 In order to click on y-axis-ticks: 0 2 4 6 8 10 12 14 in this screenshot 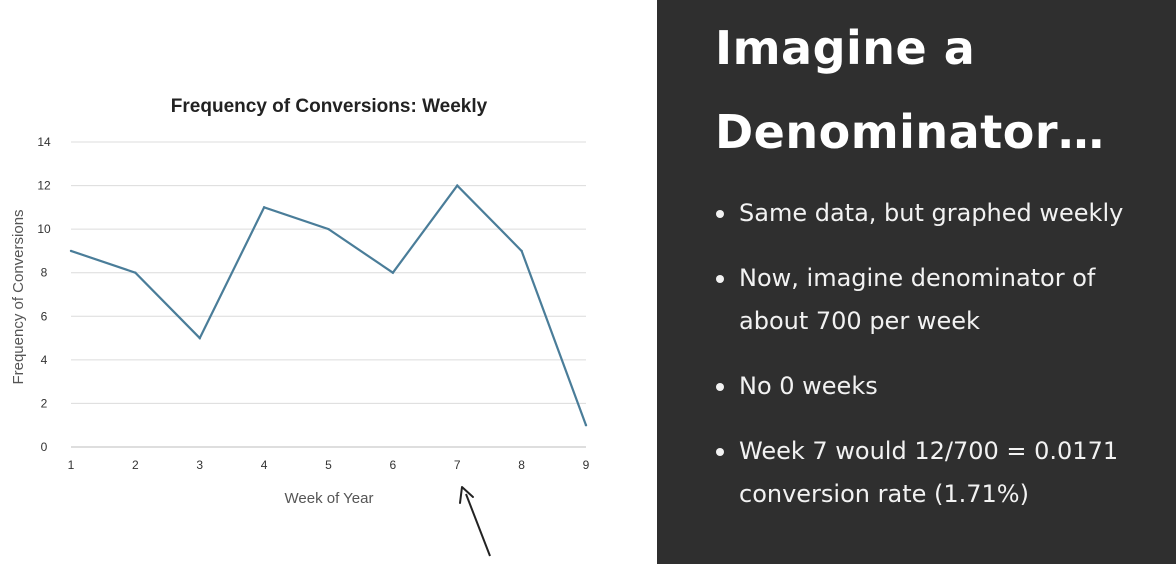, I will do `click(44, 294)`.